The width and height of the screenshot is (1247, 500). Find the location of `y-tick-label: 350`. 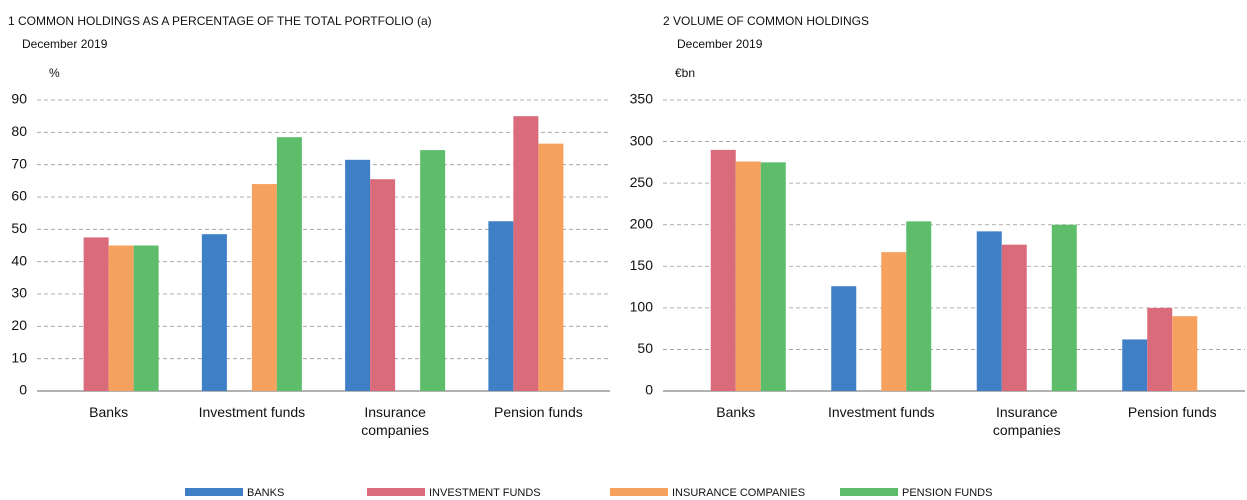

y-tick-label: 350 is located at coordinates (642, 99).